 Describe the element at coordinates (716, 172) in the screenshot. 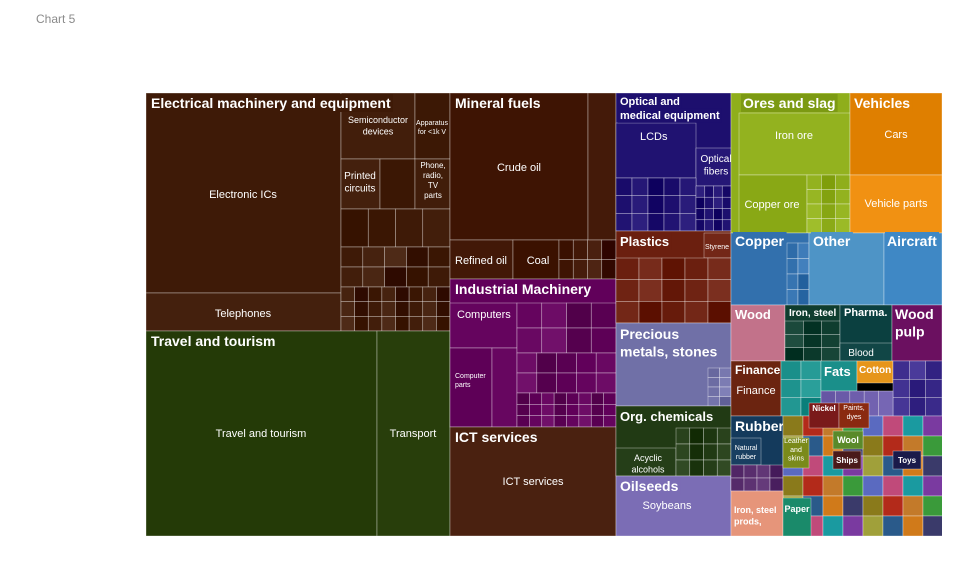

I see `optical-fibers-label-line1: fibers` at that location.